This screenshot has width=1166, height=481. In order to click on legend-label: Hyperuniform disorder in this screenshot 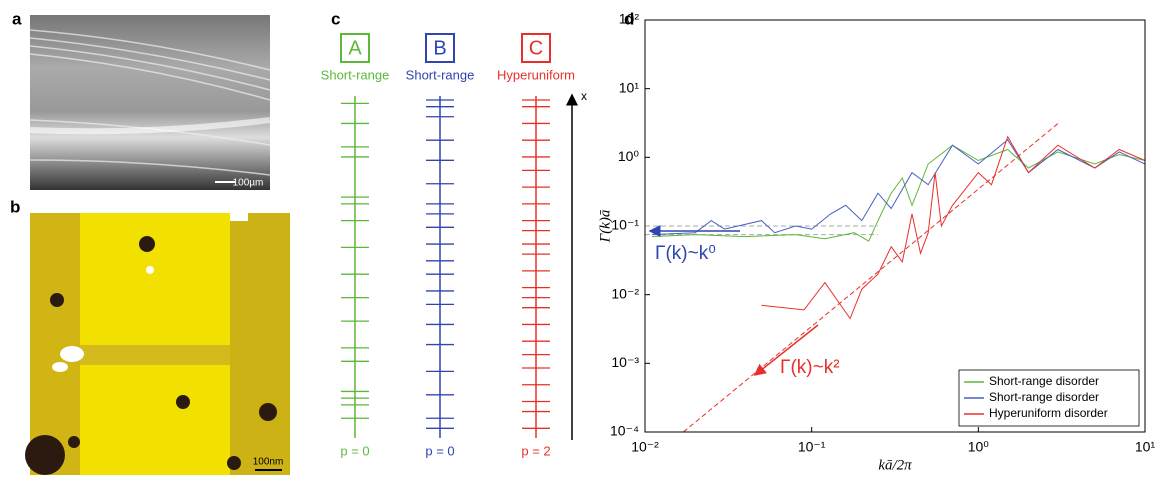, I will do `click(1048, 413)`.